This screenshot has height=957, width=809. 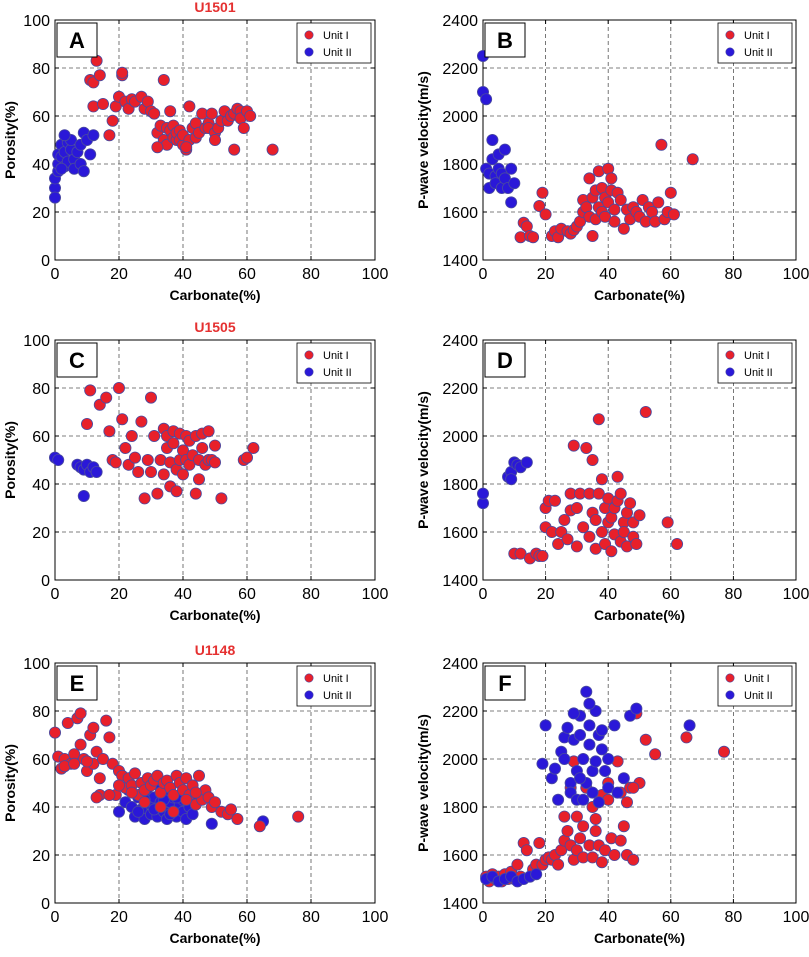 What do you see at coordinates (460, 856) in the screenshot?
I see `y-tick-label: 1600` at bounding box center [460, 856].